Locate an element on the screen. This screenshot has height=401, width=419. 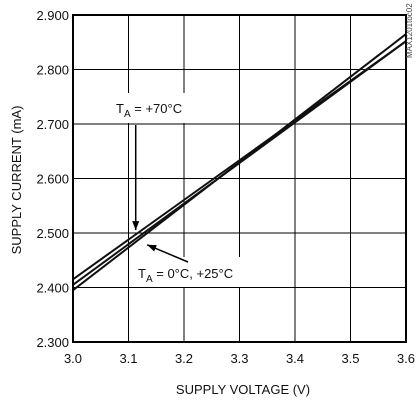
x-tick-label: 3.1 is located at coordinates (128, 358).